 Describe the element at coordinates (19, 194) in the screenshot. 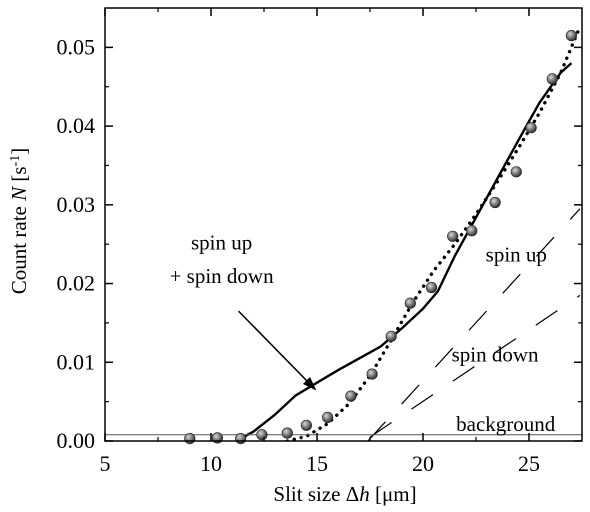

I see `y-axis-title-variable: N` at that location.